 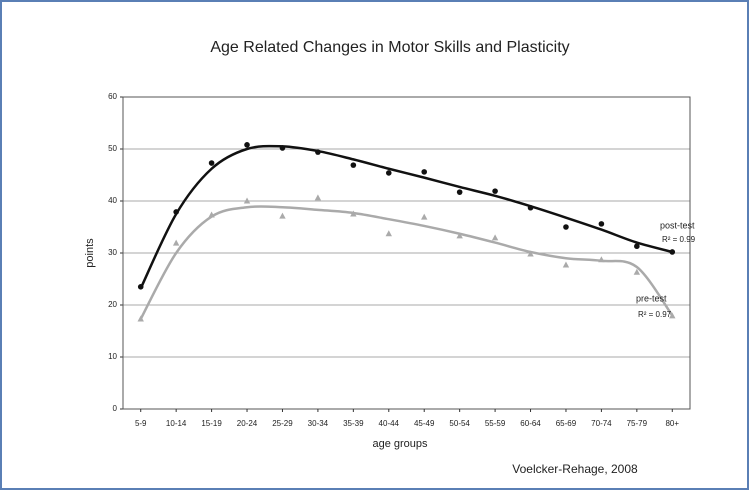 I want to click on r2-label: R² = 0.97, so click(x=655, y=314).